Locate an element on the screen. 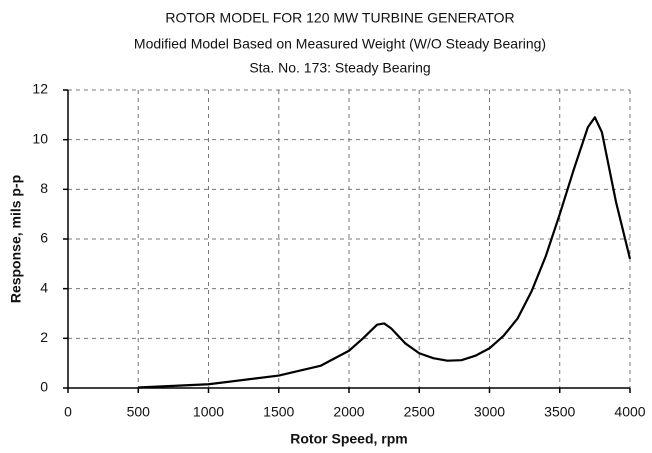 The height and width of the screenshot is (453, 652). chart-title: ROTOR MODEL FOR 120 MW TURBINE GENERATOR is located at coordinates (339, 18).